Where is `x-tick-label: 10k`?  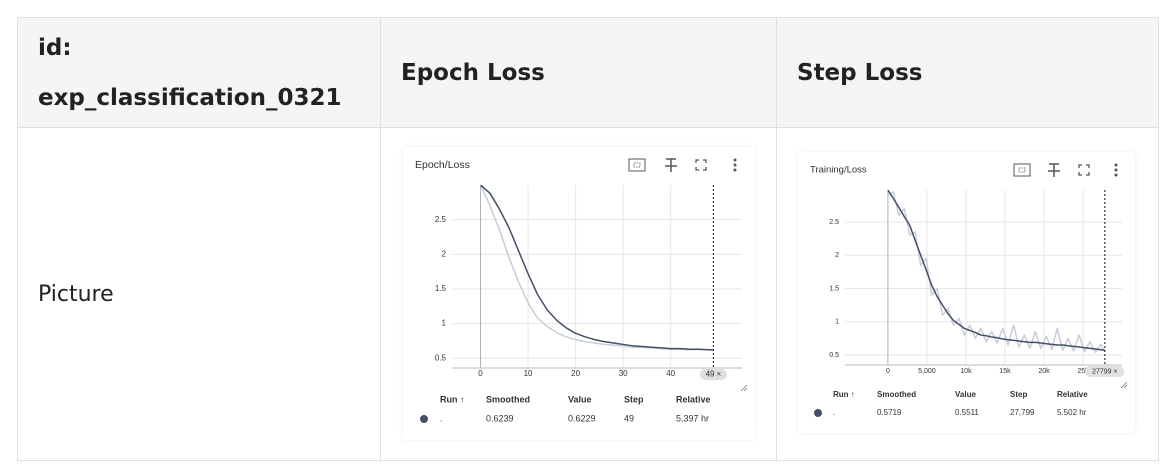
x-tick-label: 10k is located at coordinates (966, 371).